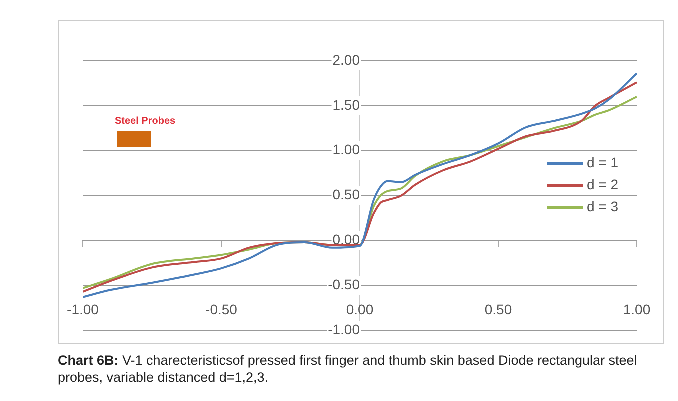  What do you see at coordinates (346, 240) in the screenshot?
I see `y-tick-label: 0.00` at bounding box center [346, 240].